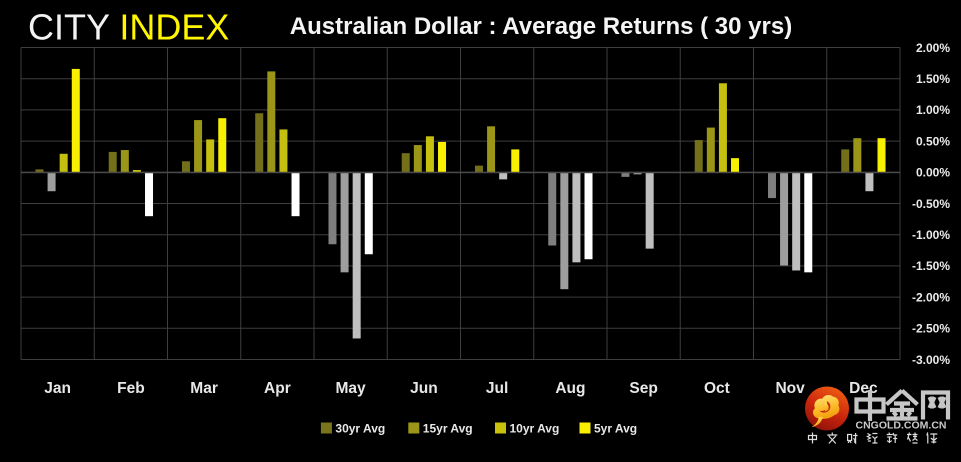 The image size is (961, 462). I want to click on svg-text: May, so click(351, 388).